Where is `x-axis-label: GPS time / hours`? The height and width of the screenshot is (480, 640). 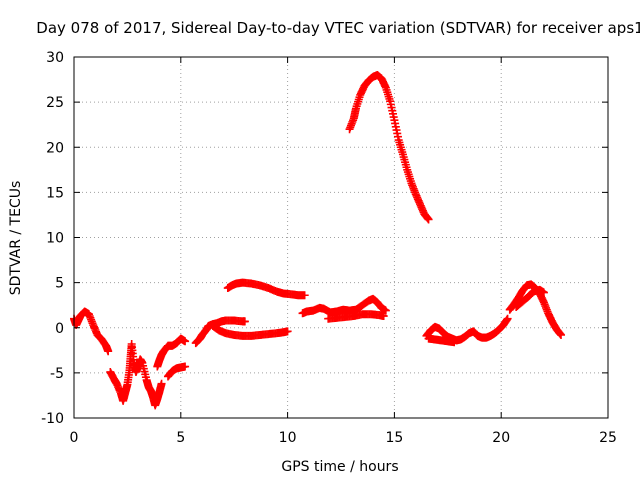
x-axis-label: GPS time / hours is located at coordinates (339, 467).